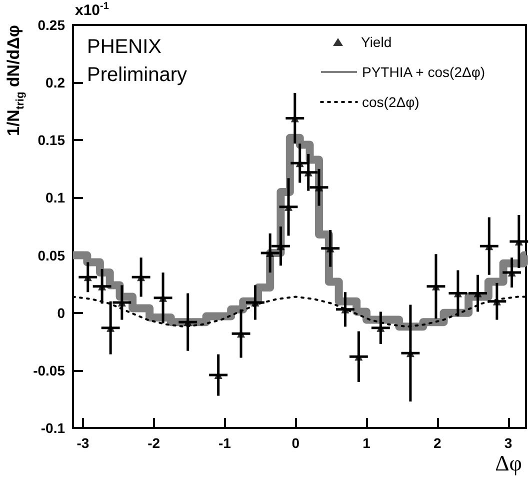 This screenshot has width=530, height=479. Describe the element at coordinates (154, 443) in the screenshot. I see `x-tick-label: -2` at that location.